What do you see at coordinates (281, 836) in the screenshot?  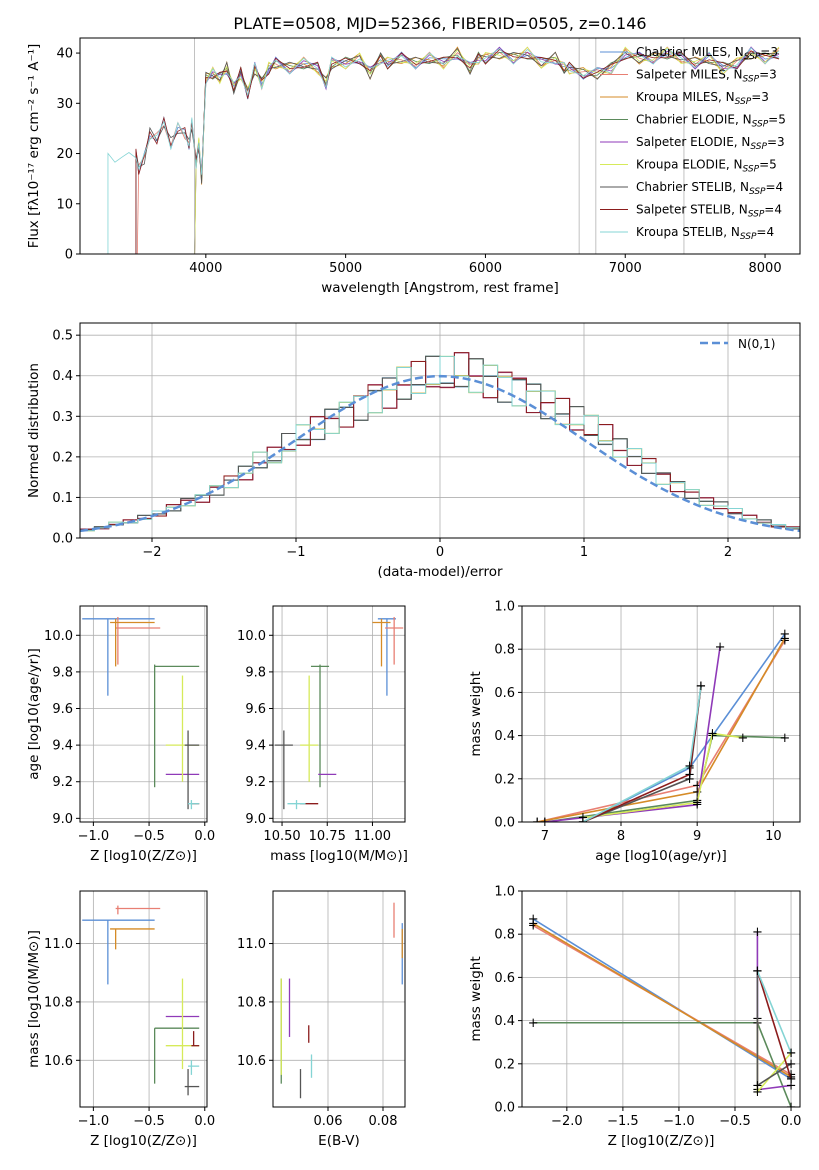 I see `x-tick-label: 10.50` at bounding box center [281, 836].